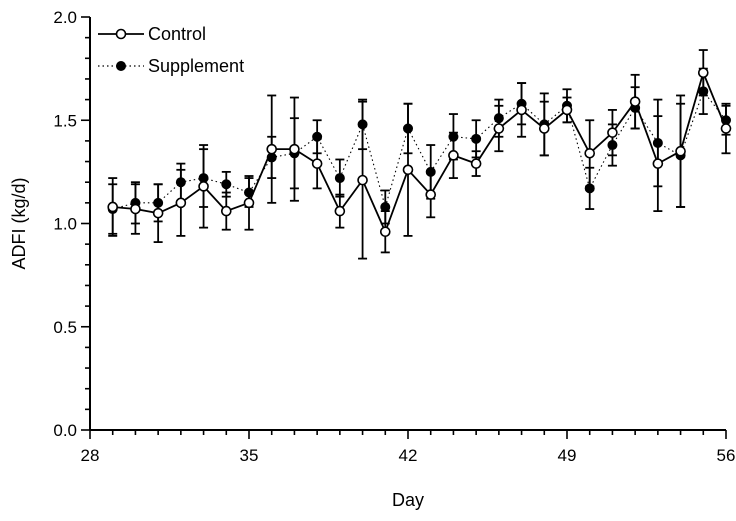 This screenshot has height=521, width=736. What do you see at coordinates (65, 430) in the screenshot?
I see `y-tick-label: 0.0` at bounding box center [65, 430].